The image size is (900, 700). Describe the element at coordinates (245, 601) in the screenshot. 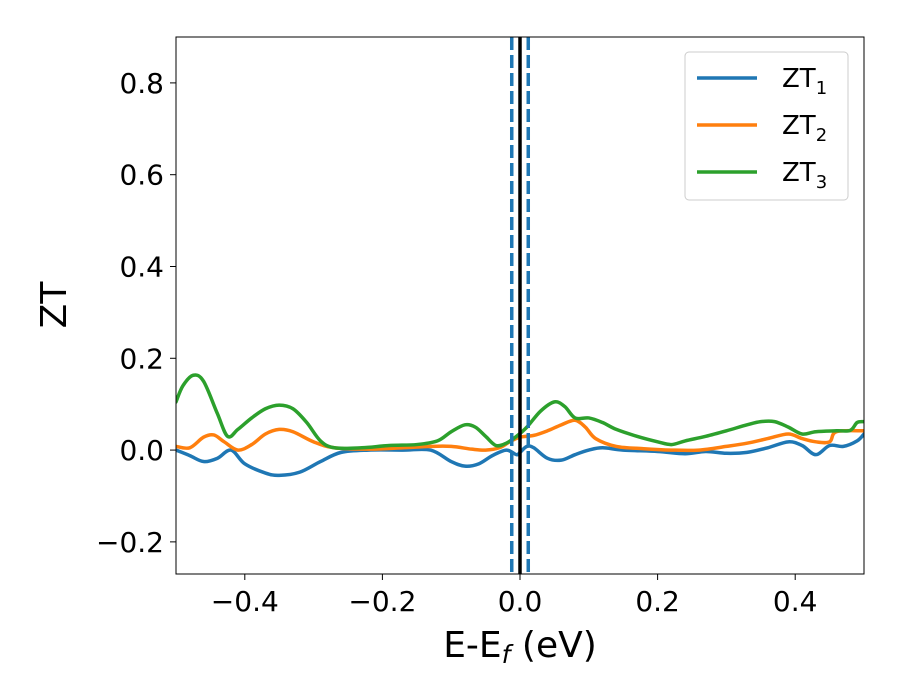

I see `x-tick-label: −0.4` at that location.